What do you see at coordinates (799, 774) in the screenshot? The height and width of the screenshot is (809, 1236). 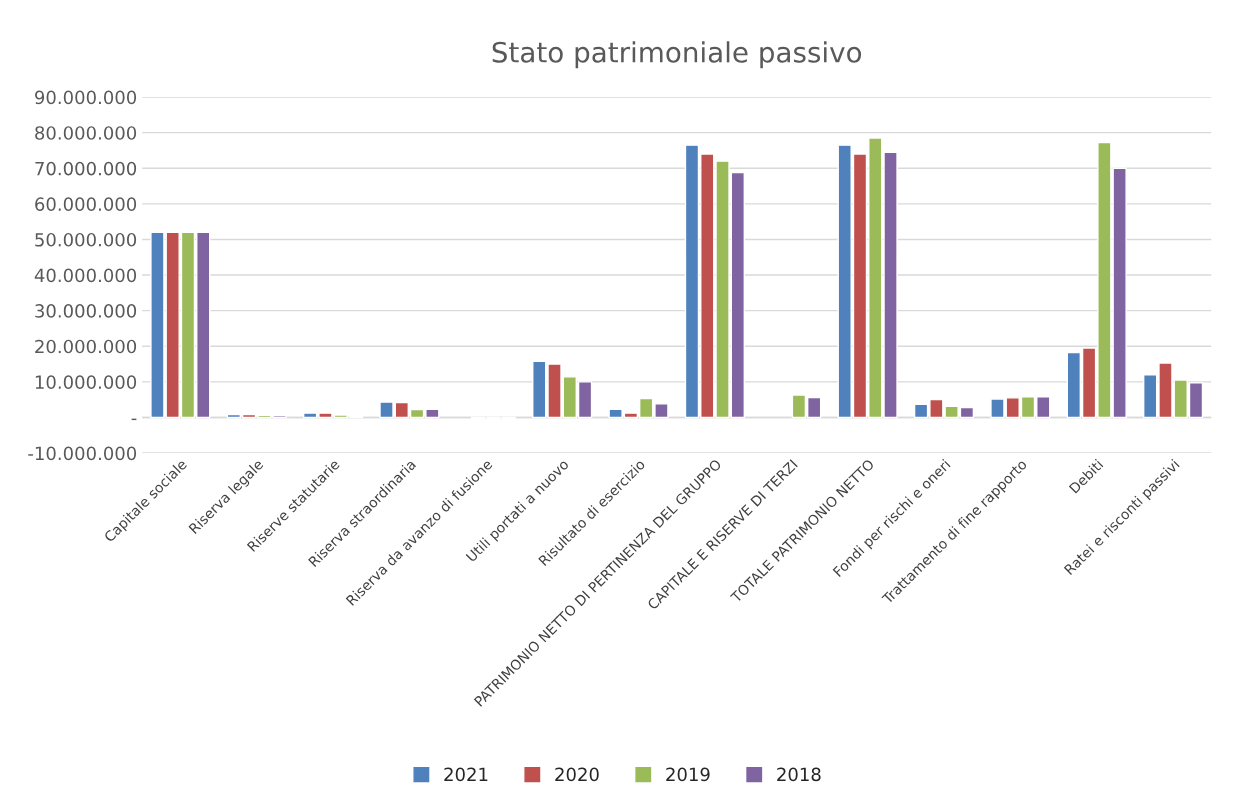 I see `legend-label: 2018` at bounding box center [799, 774].